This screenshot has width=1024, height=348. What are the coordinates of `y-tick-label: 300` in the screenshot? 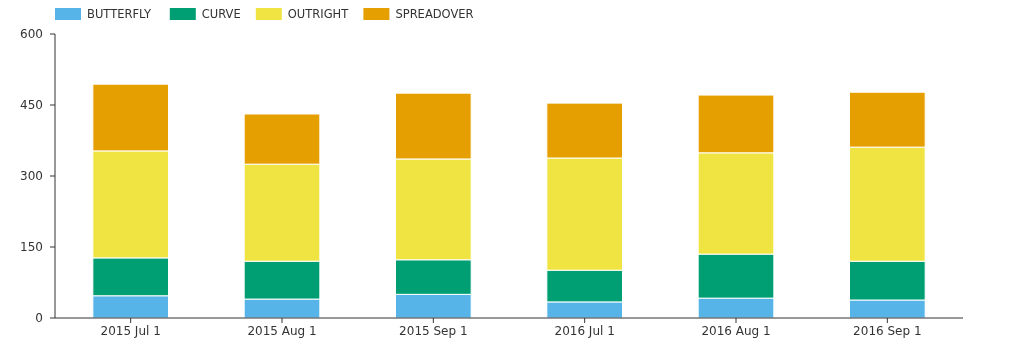 It's located at (31, 176).